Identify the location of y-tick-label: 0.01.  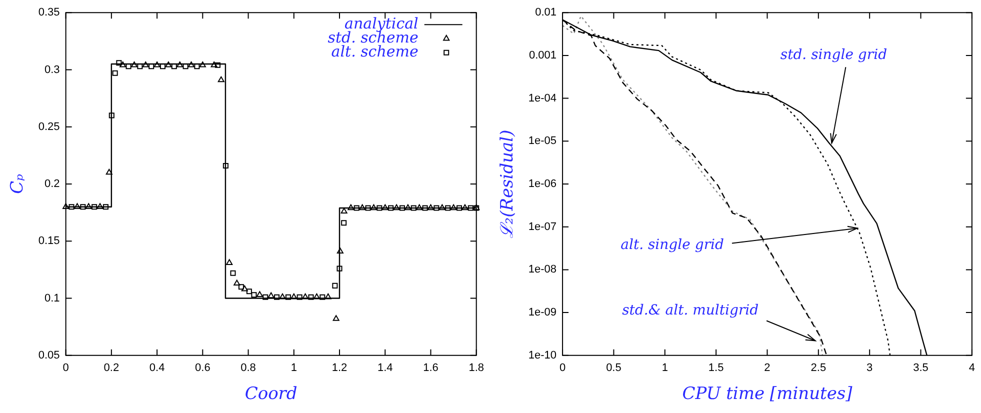
(546, 12).